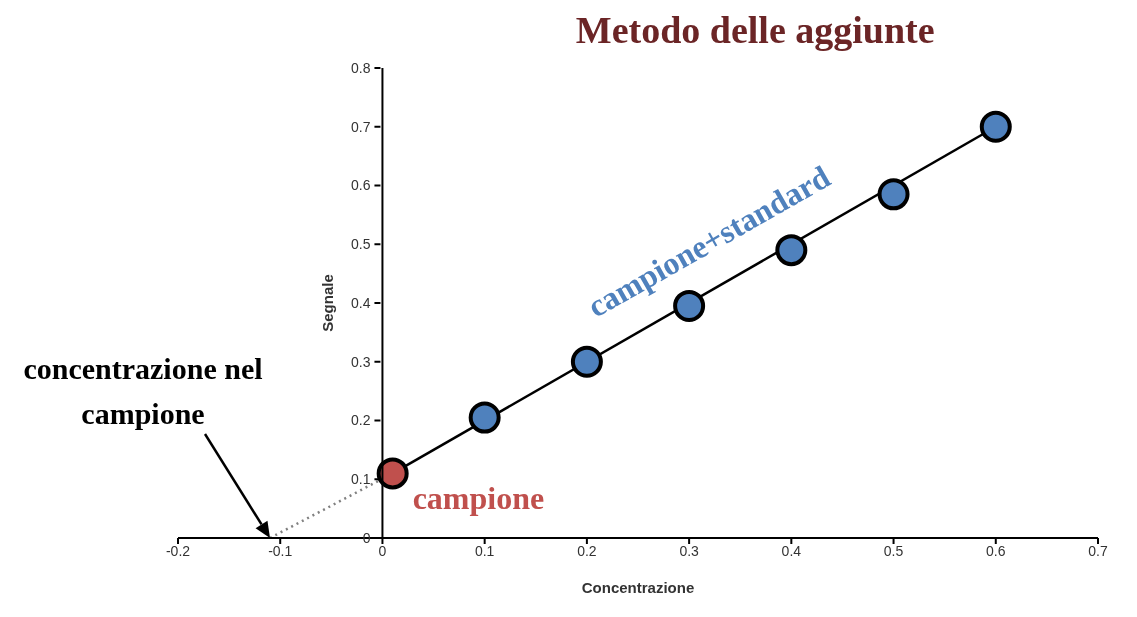 The image size is (1137, 617). What do you see at coordinates (996, 550) in the screenshot?
I see `x-tick-label: 0.6` at bounding box center [996, 550].